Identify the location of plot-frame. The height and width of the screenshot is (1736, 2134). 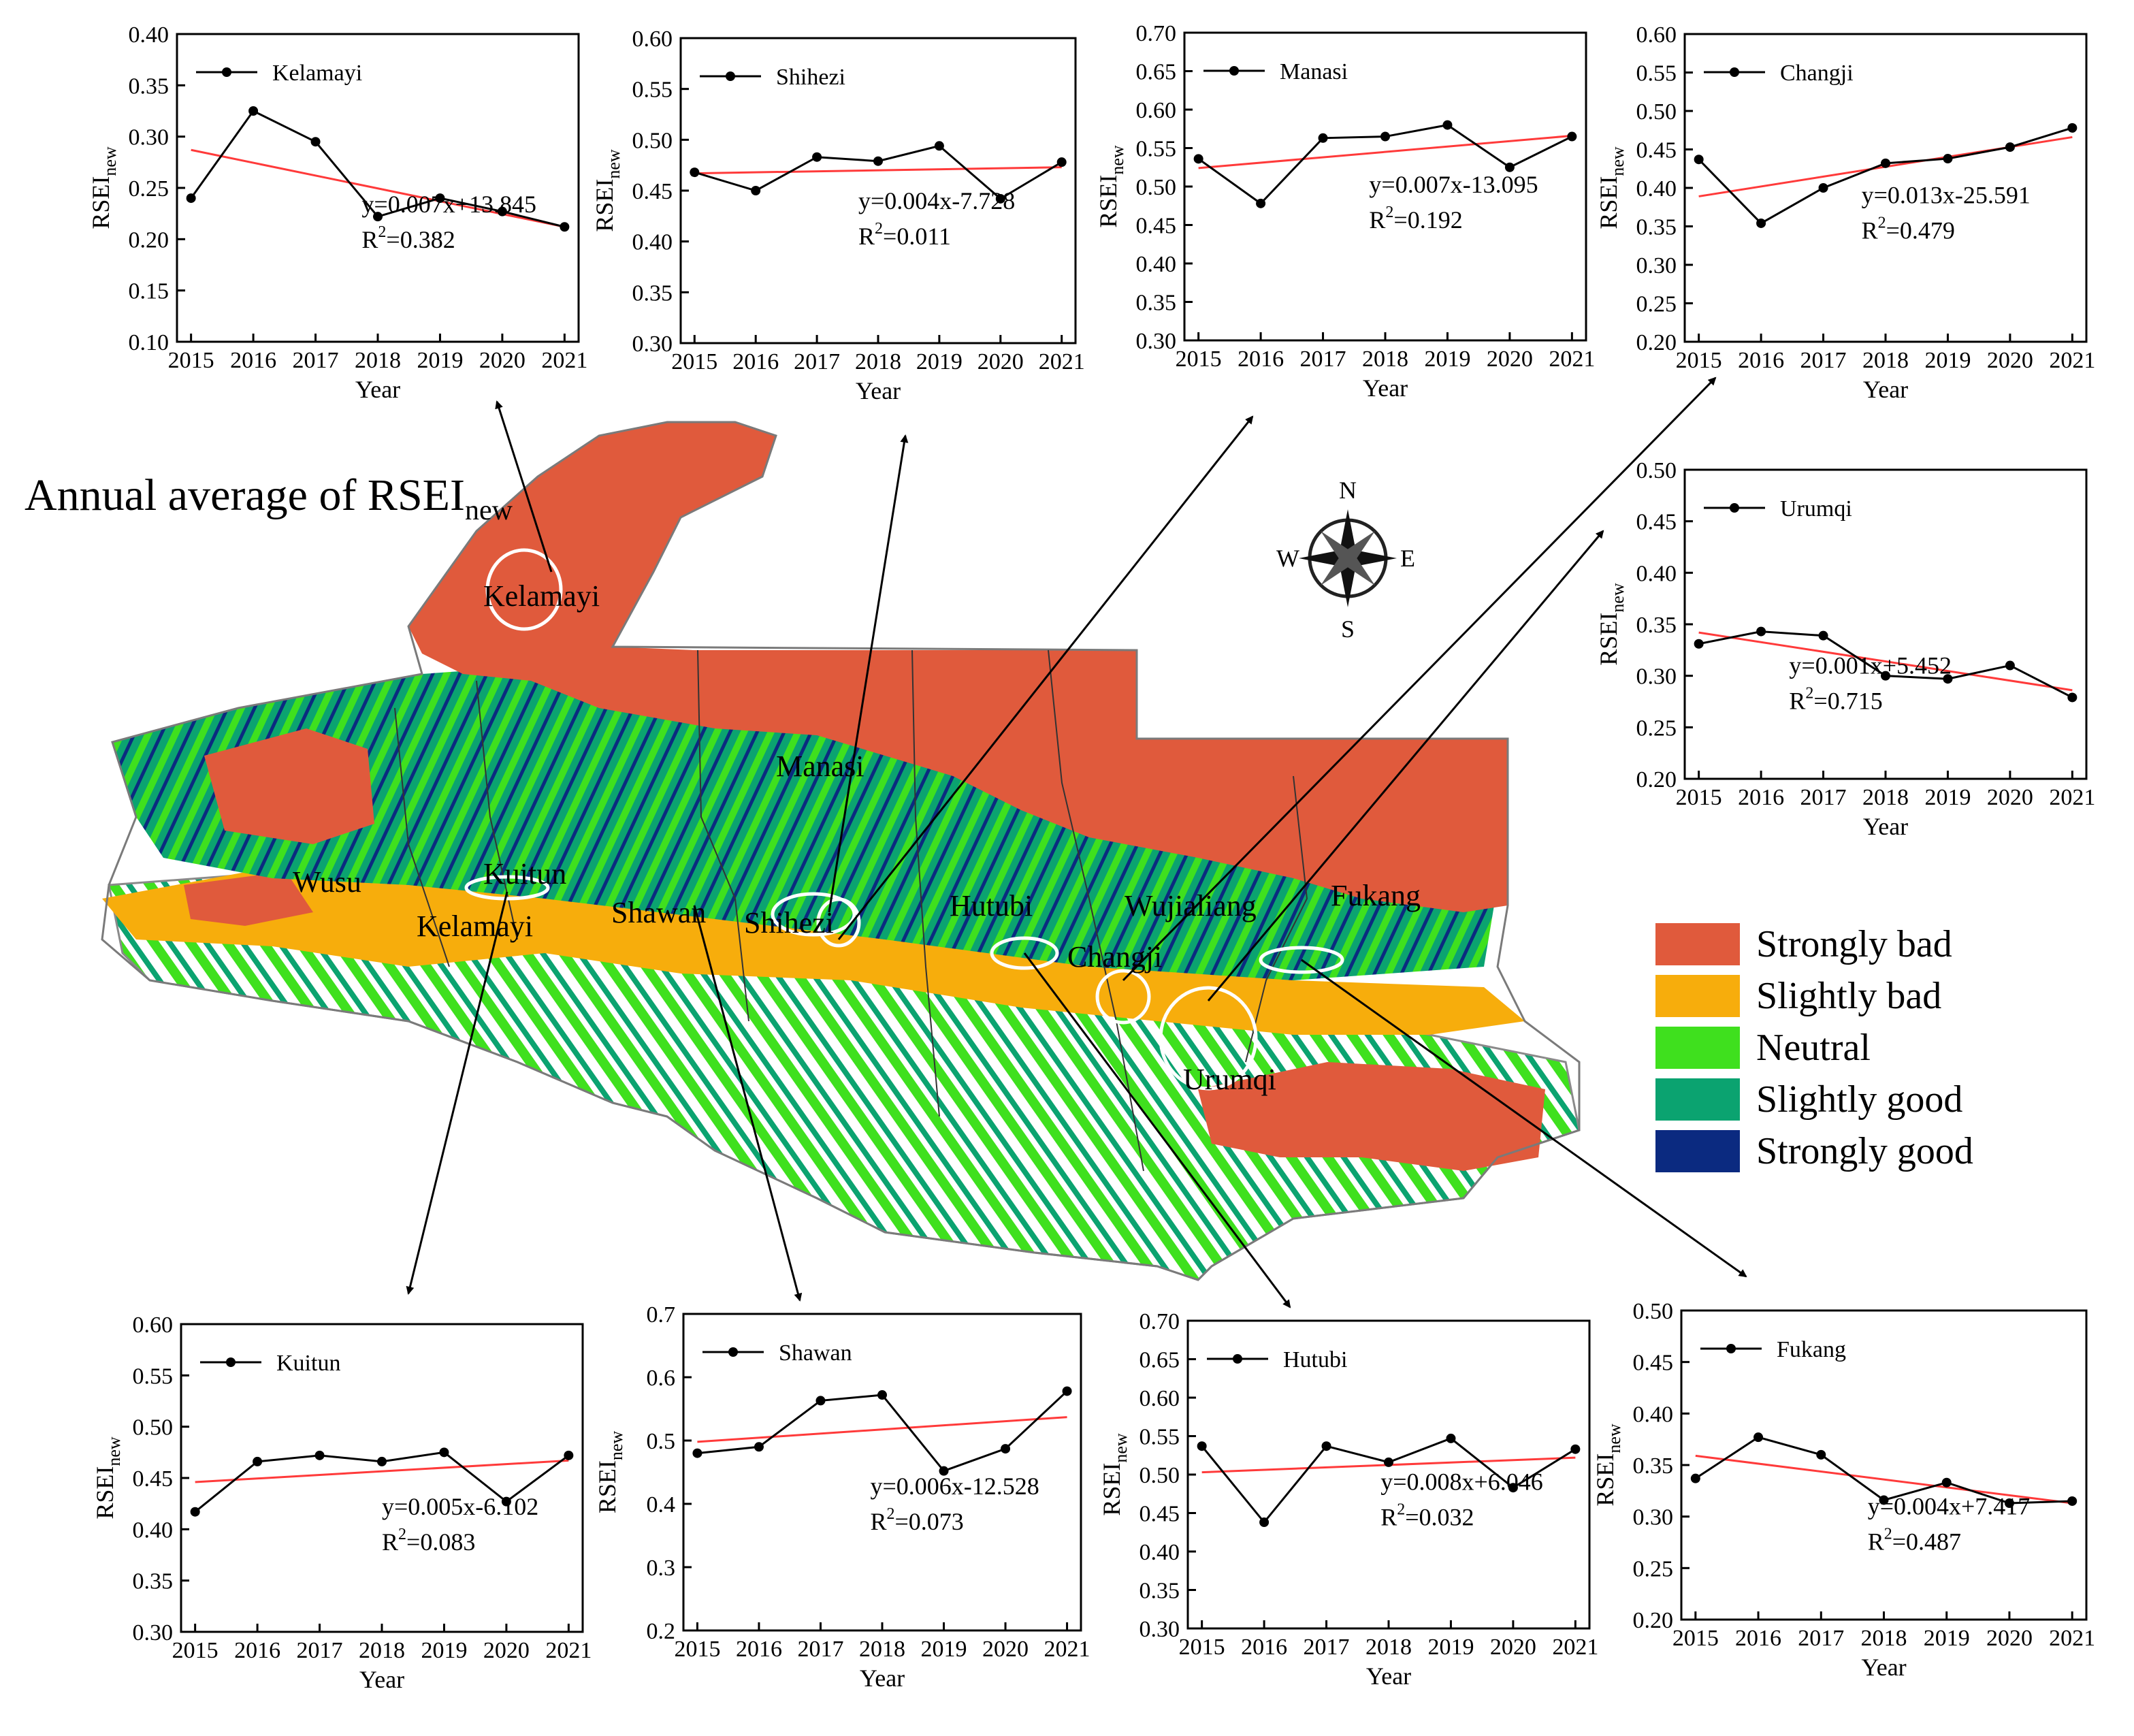
(1884, 1465).